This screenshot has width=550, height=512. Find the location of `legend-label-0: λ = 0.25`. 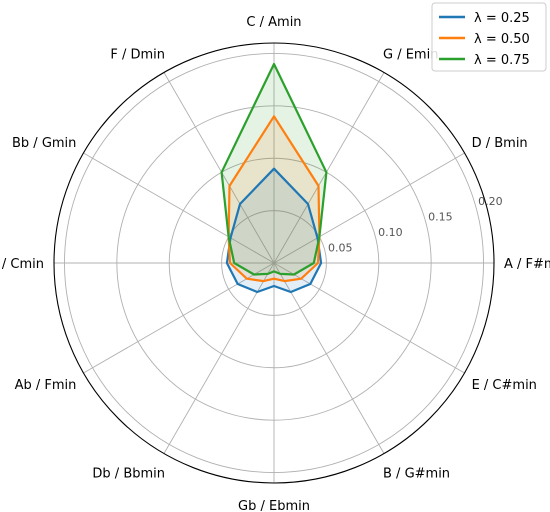

legend-label-0: λ = 0.25 is located at coordinates (502, 18).